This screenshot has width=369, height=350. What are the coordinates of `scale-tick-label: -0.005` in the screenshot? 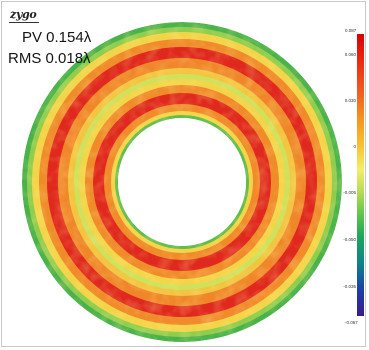 It's located at (349, 192).